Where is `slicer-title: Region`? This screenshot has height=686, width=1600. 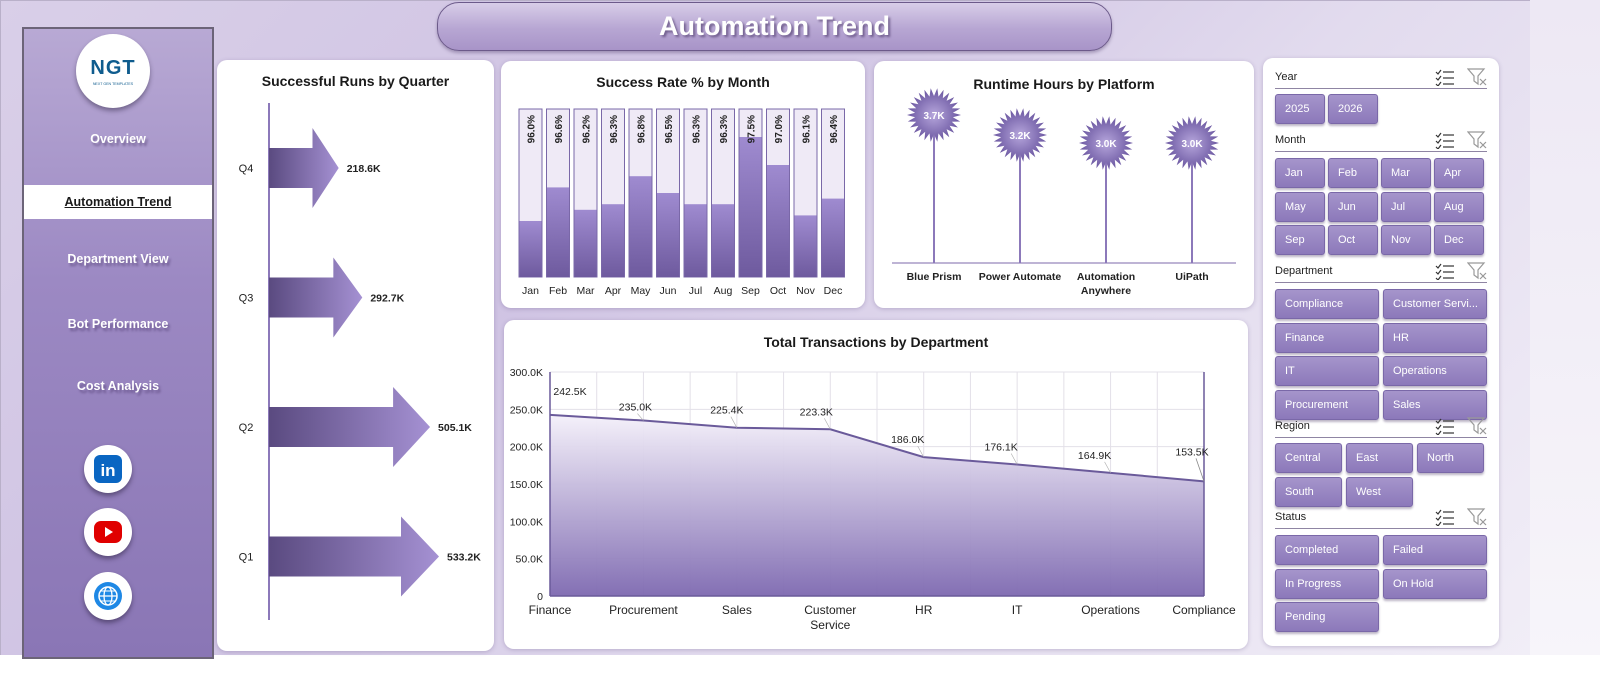 slicer-title: Region is located at coordinates (1292, 426).